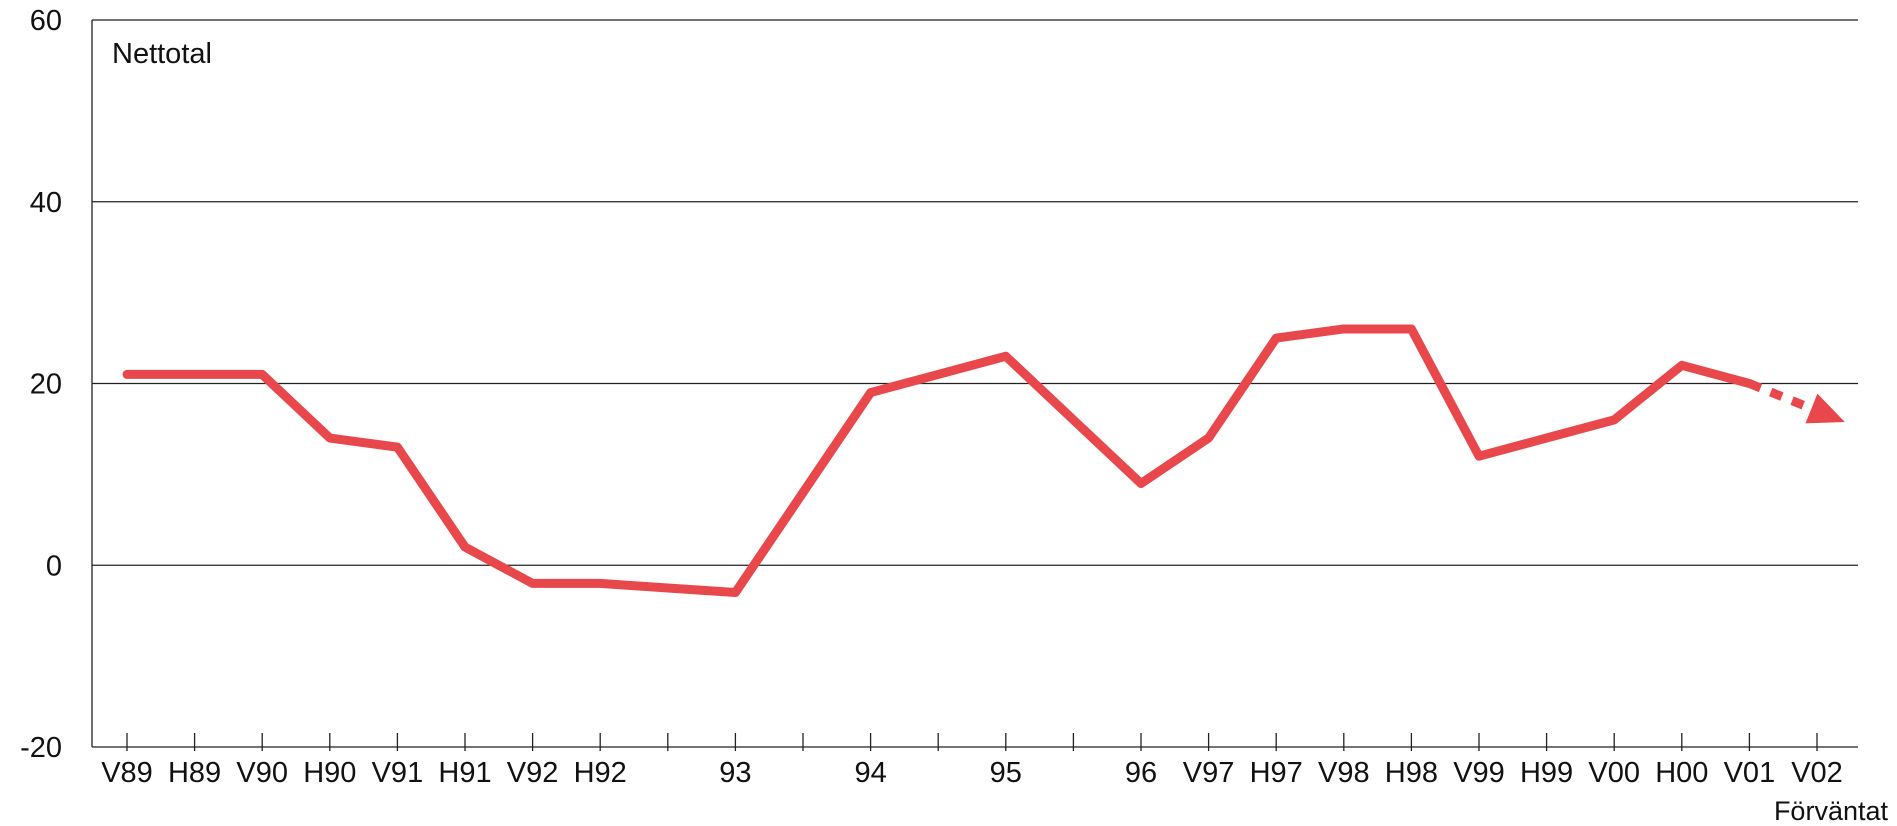  I want to click on x-tick-label: 93, so click(735, 773).